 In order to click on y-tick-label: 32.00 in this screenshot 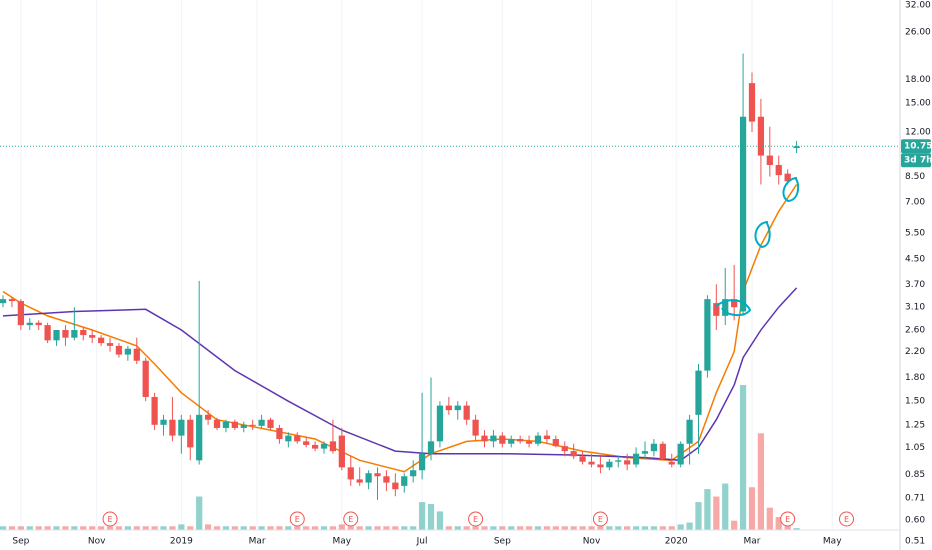, I will do `click(918, 5)`.